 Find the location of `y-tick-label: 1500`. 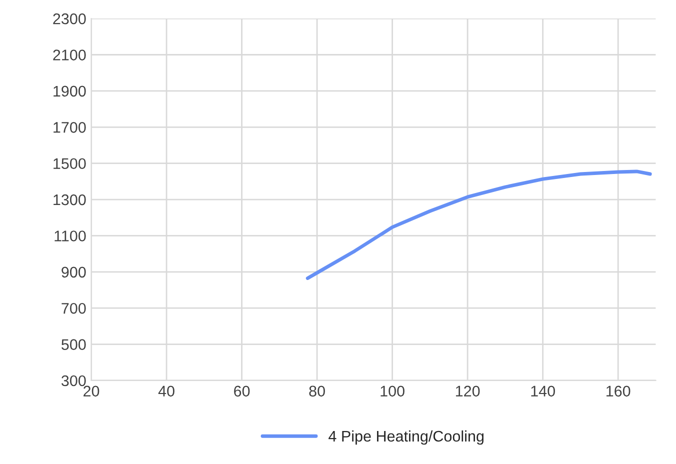

y-tick-label: 1500 is located at coordinates (70, 164).